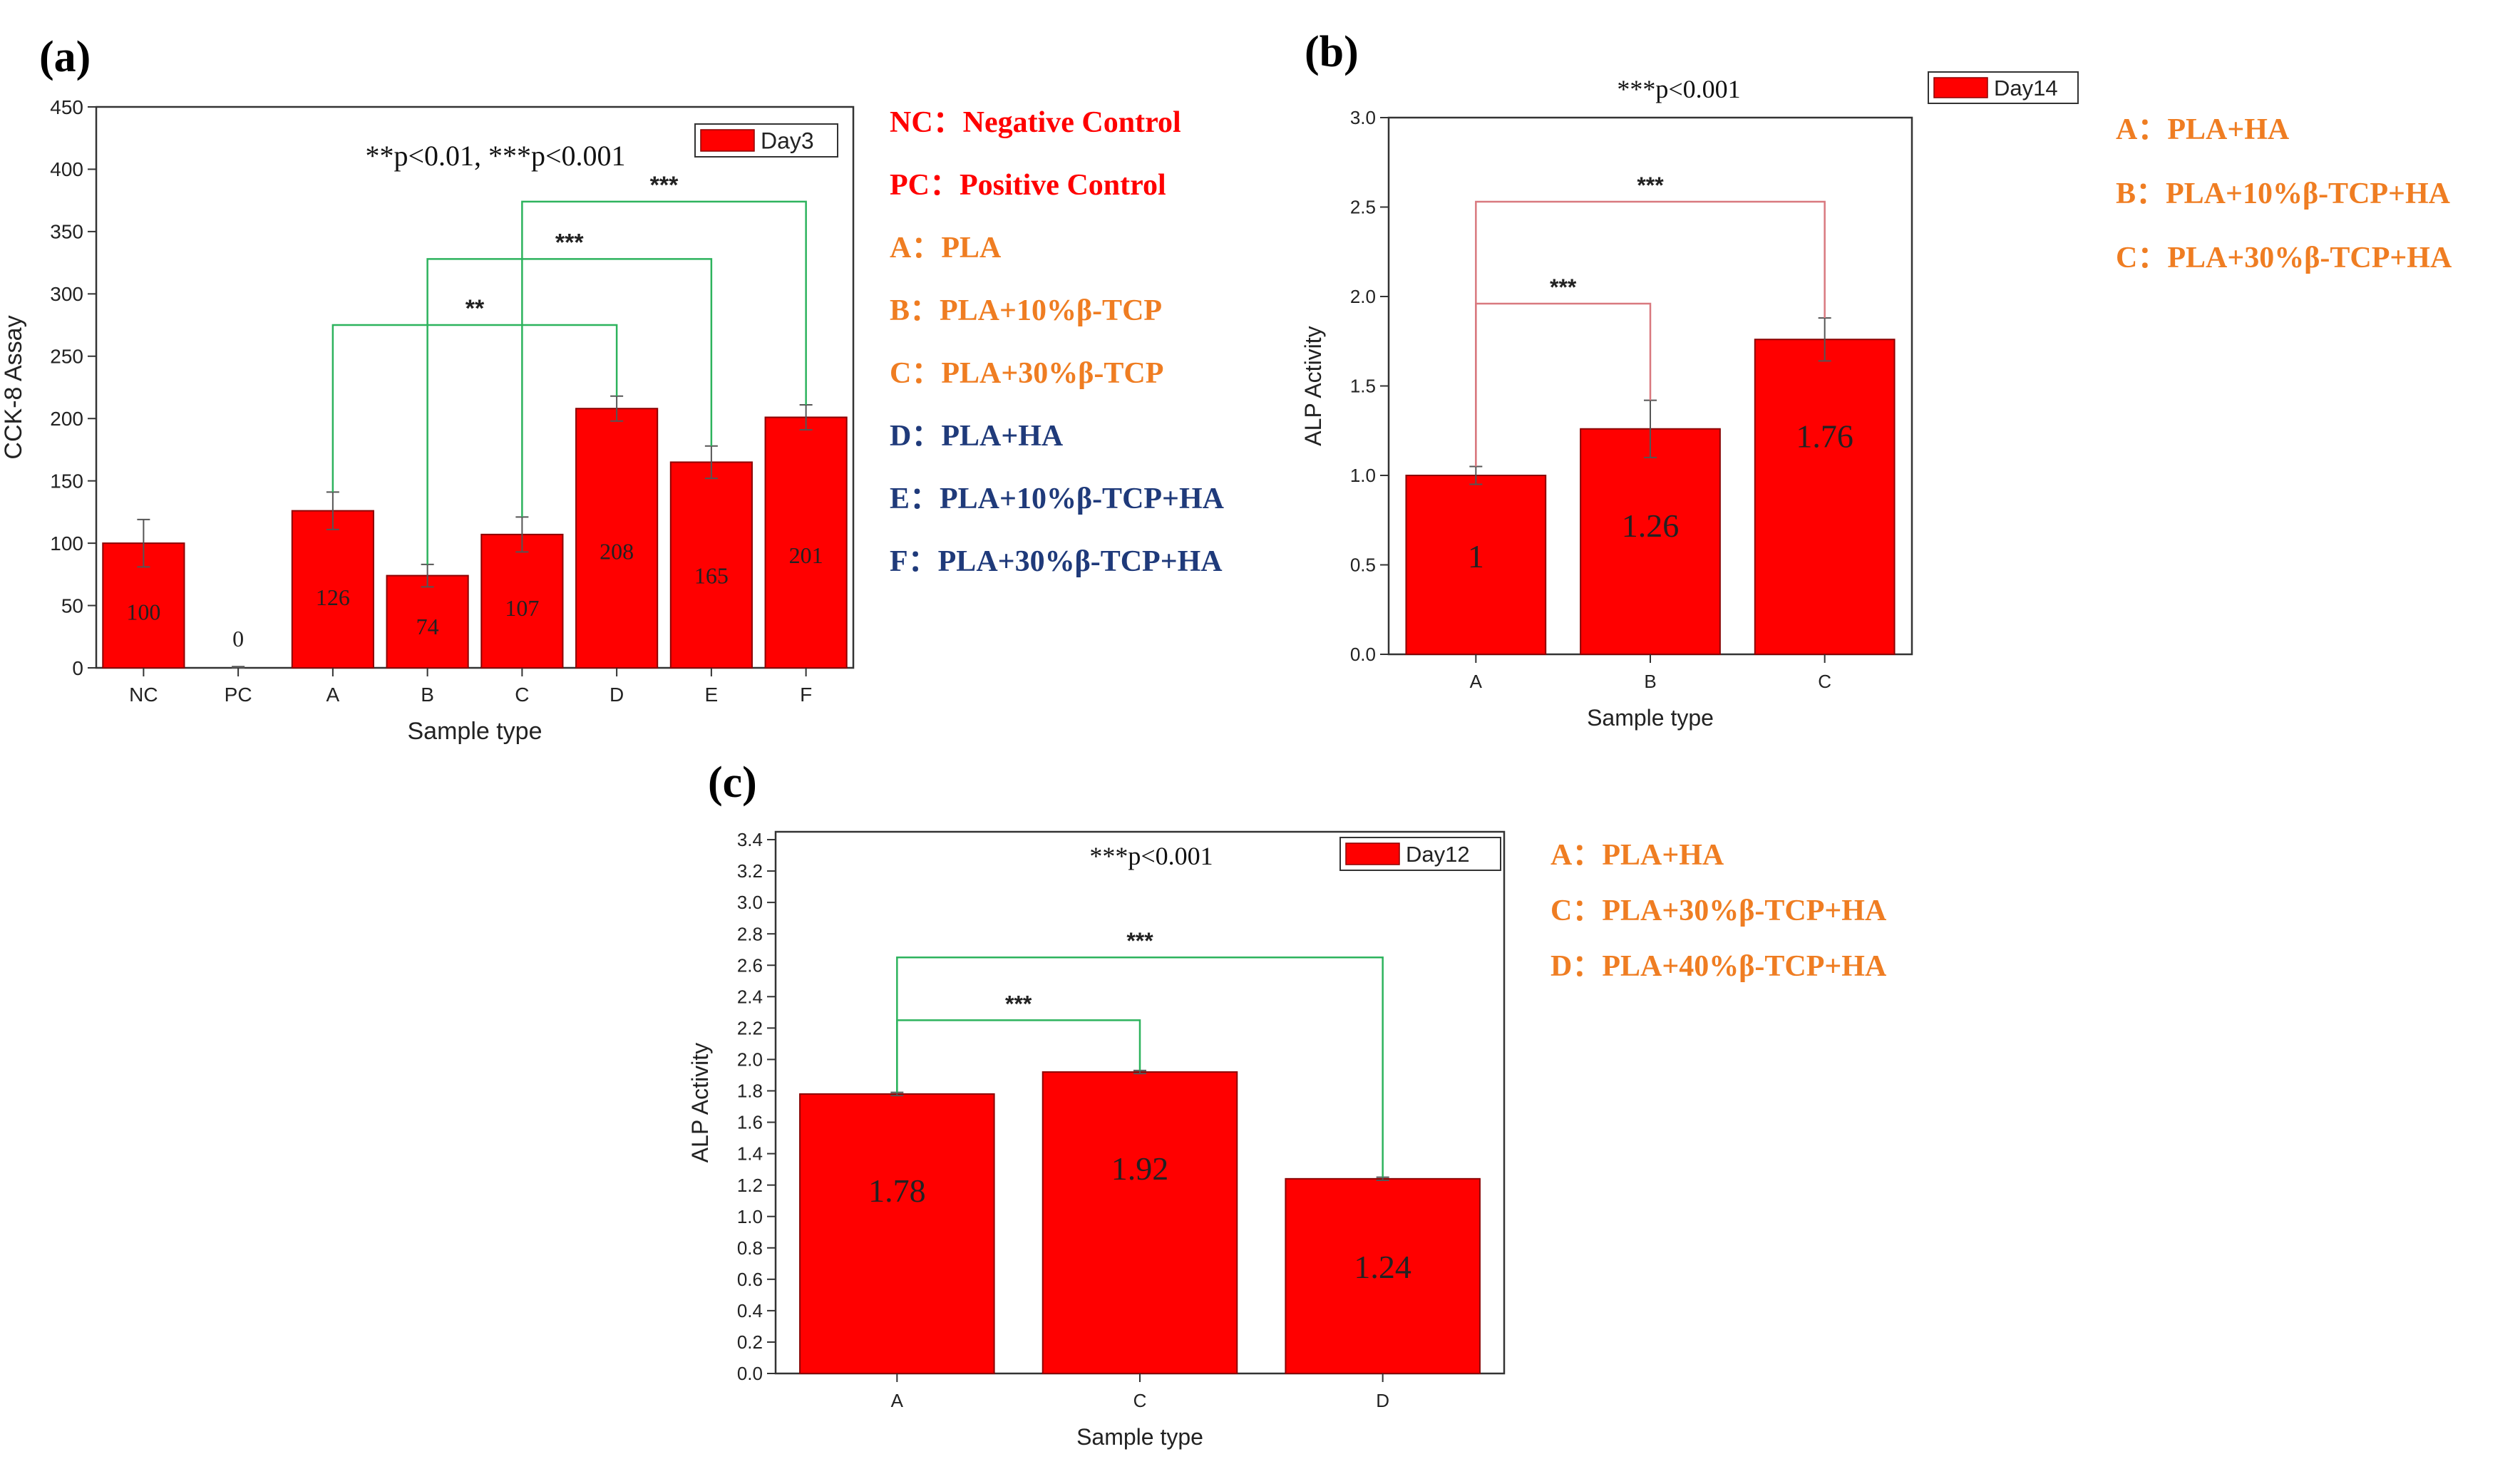  I want to click on x-tick-label: D, so click(1382, 1400).